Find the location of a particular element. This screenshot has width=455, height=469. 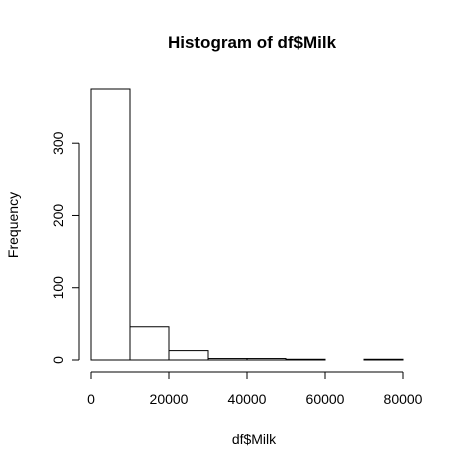

y-axis-label: Frequency is located at coordinates (13, 225).